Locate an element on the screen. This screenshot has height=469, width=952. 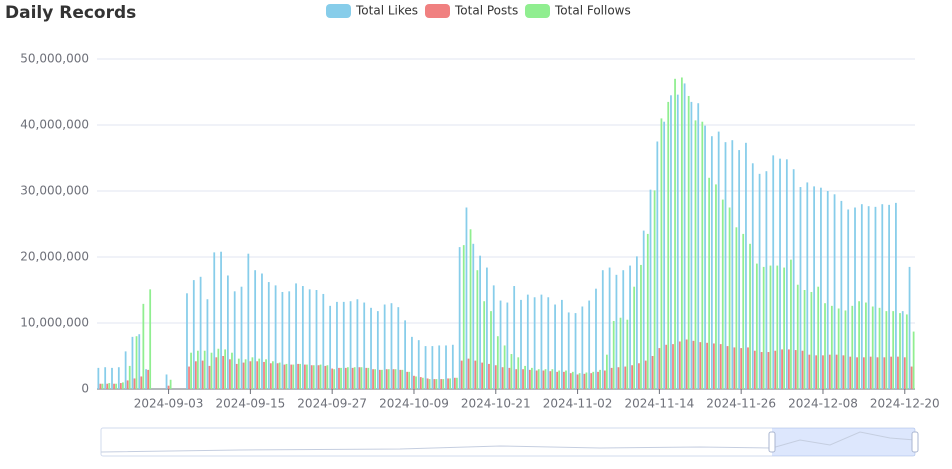
y-tick-label: 30,000,000 is located at coordinates (54, 191).